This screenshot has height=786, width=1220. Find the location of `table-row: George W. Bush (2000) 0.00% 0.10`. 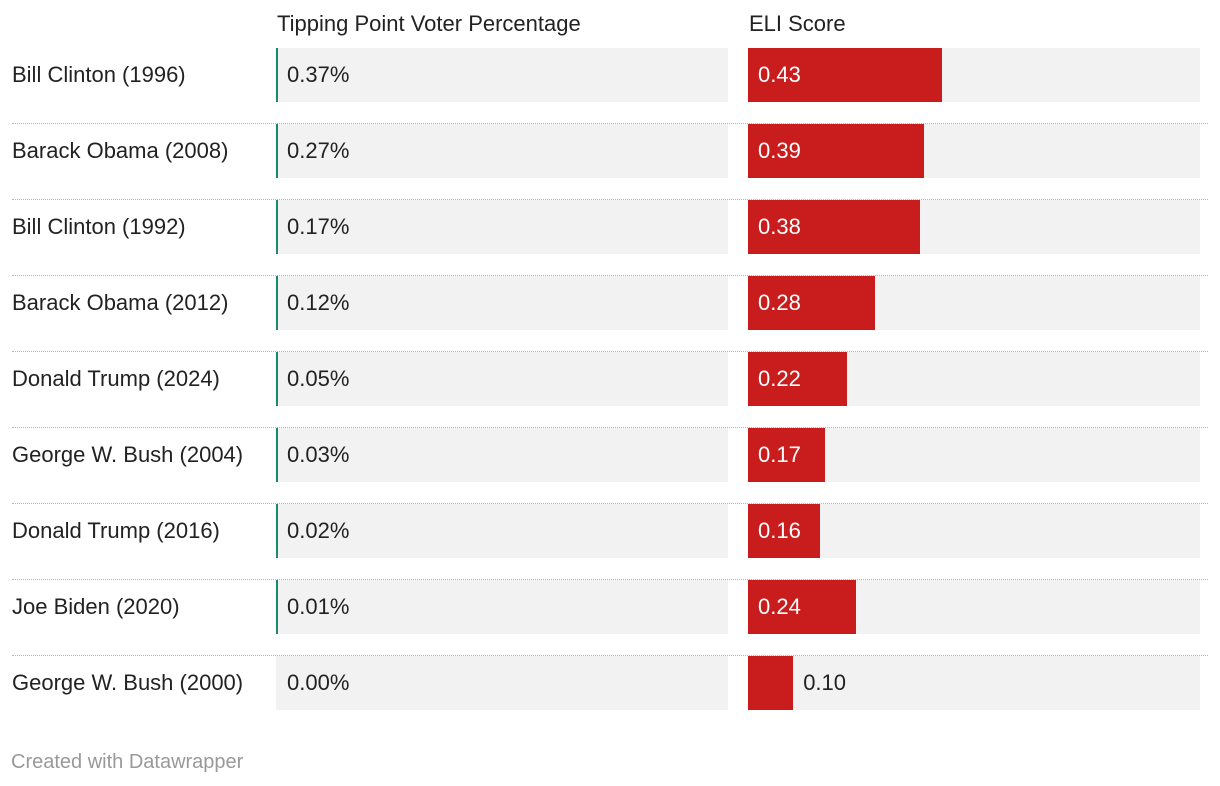

table-row: George W. Bush (2000) 0.00% 0.10 is located at coordinates (610, 694).